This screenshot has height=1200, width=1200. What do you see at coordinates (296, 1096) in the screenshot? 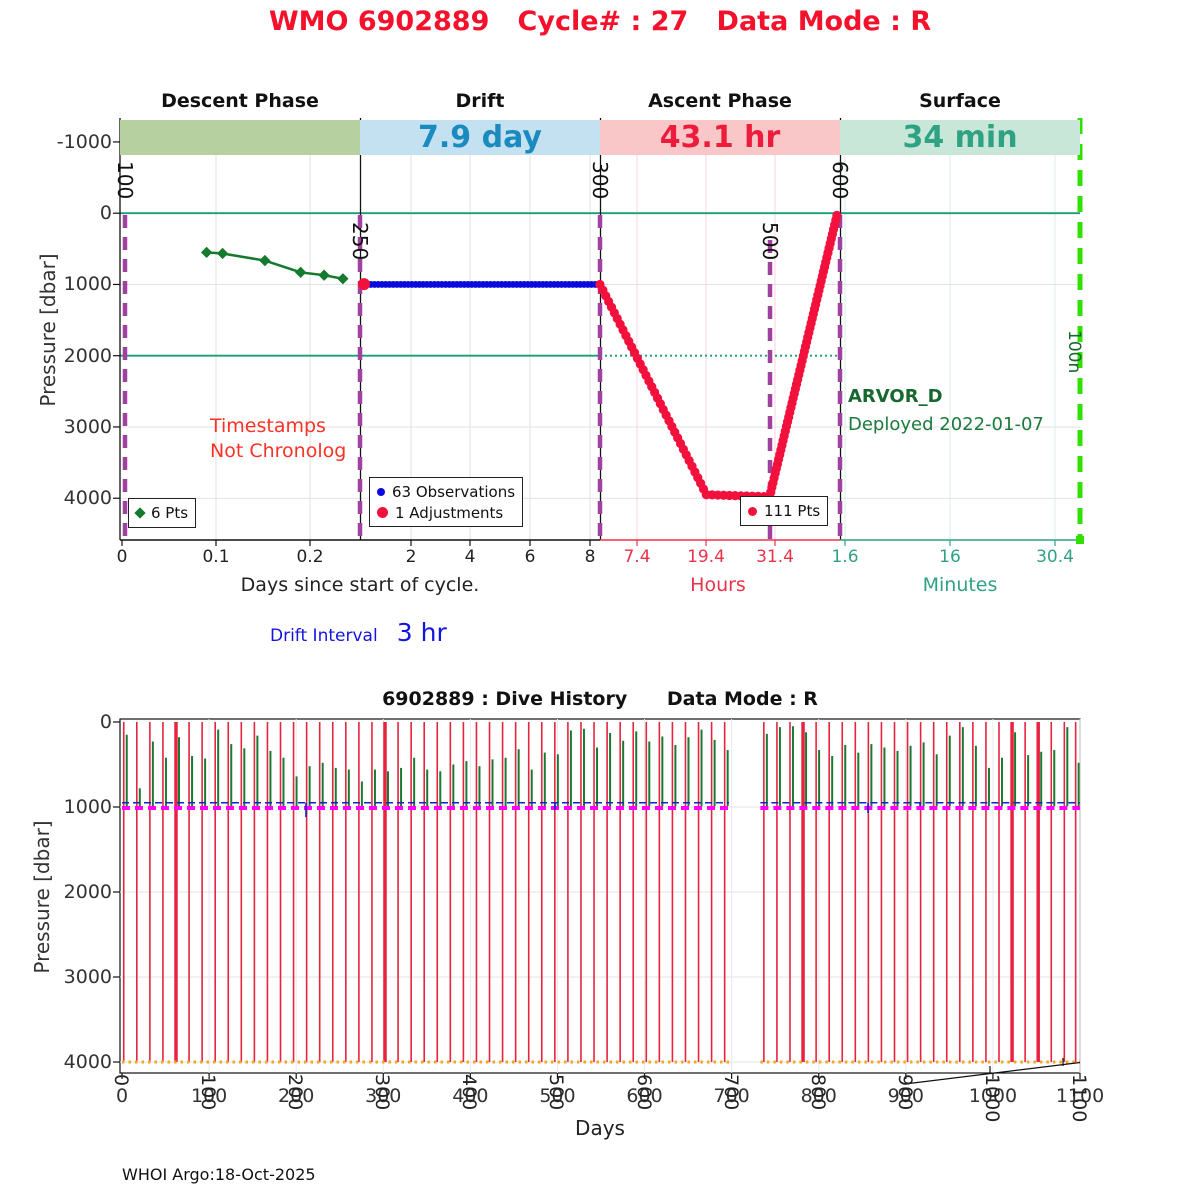
I see `x-tick-label: 200` at bounding box center [296, 1096].